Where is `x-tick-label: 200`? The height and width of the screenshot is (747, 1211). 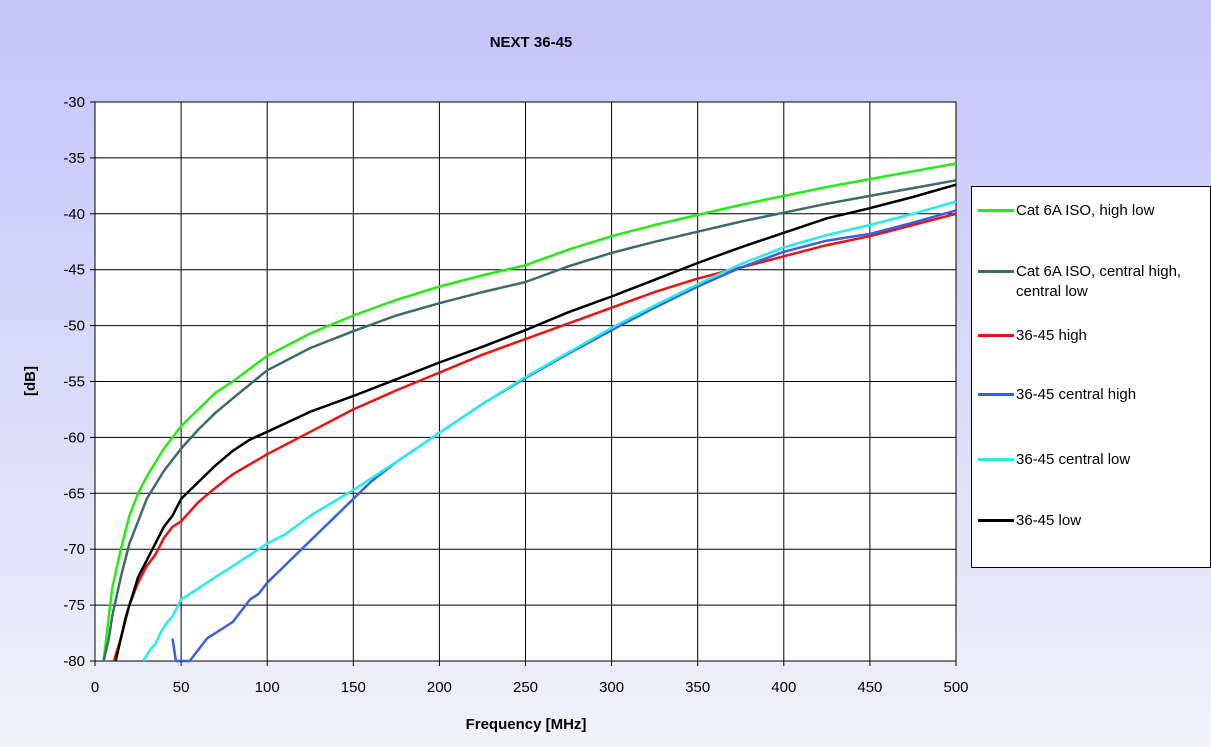 x-tick-label: 200 is located at coordinates (439, 687).